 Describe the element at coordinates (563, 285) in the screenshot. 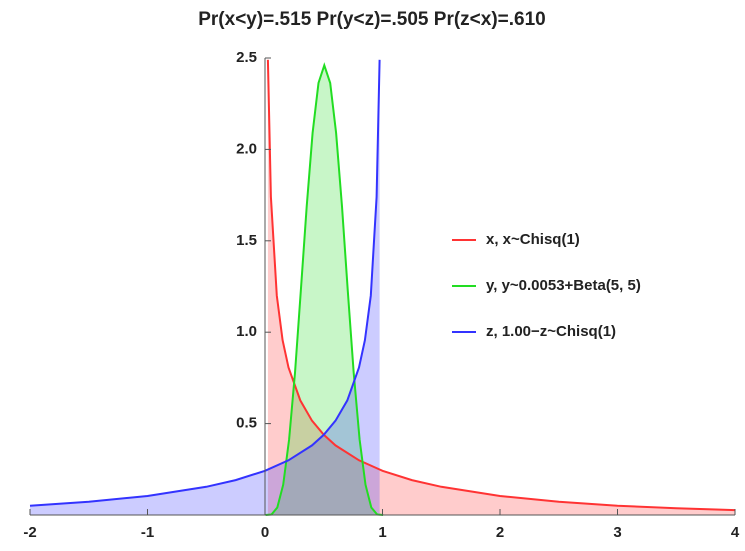

I see `legend-label: y, y~0.0053+Beta(5, 5)` at that location.